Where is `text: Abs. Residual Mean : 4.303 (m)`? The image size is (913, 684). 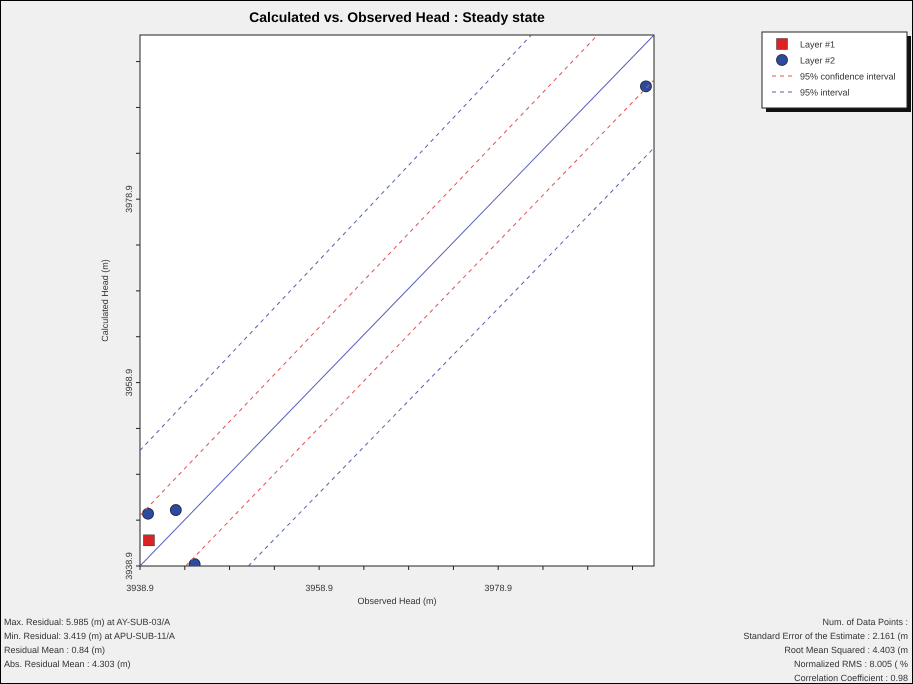 text: Abs. Residual Mean : 4.303 (m) is located at coordinates (67, 664).